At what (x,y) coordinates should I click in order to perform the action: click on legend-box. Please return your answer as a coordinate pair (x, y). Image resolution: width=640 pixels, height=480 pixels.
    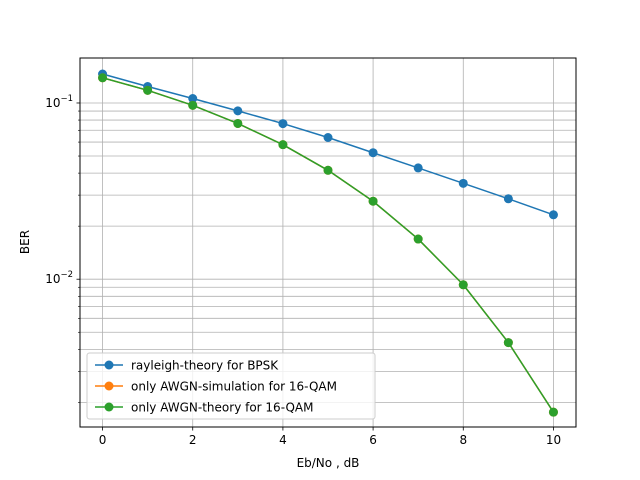
    Looking at the image, I should click on (231, 386).